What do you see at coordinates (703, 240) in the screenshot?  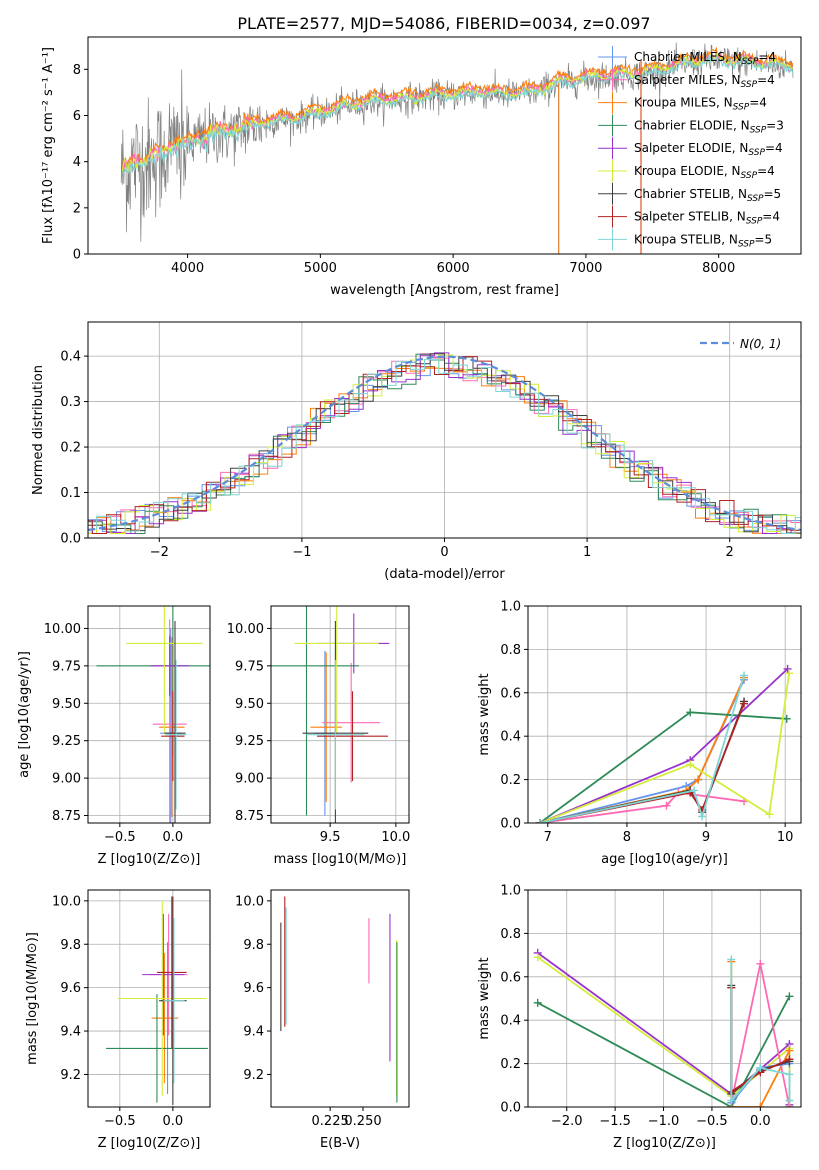 I see `legend-label-kroupa_stelib: Kroupa STELIB, NSSP=5` at bounding box center [703, 240].